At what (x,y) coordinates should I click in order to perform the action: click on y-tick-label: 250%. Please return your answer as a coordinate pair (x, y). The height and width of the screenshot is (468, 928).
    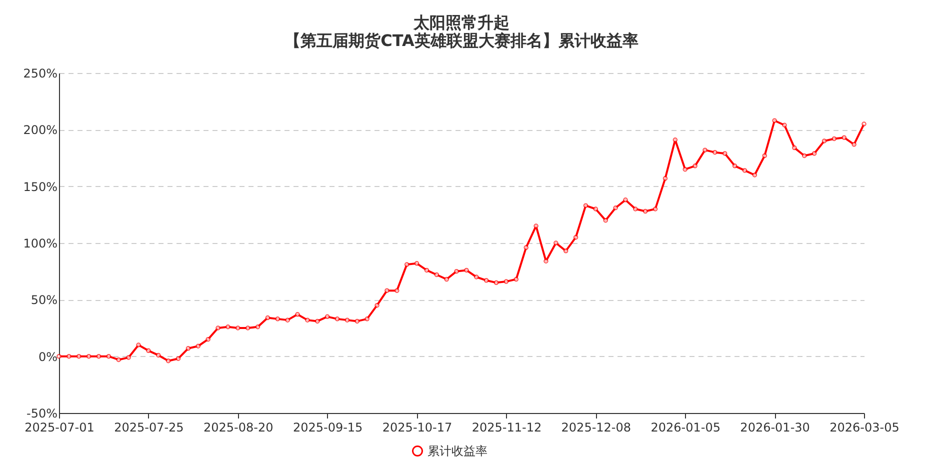
    Looking at the image, I should click on (40, 73).